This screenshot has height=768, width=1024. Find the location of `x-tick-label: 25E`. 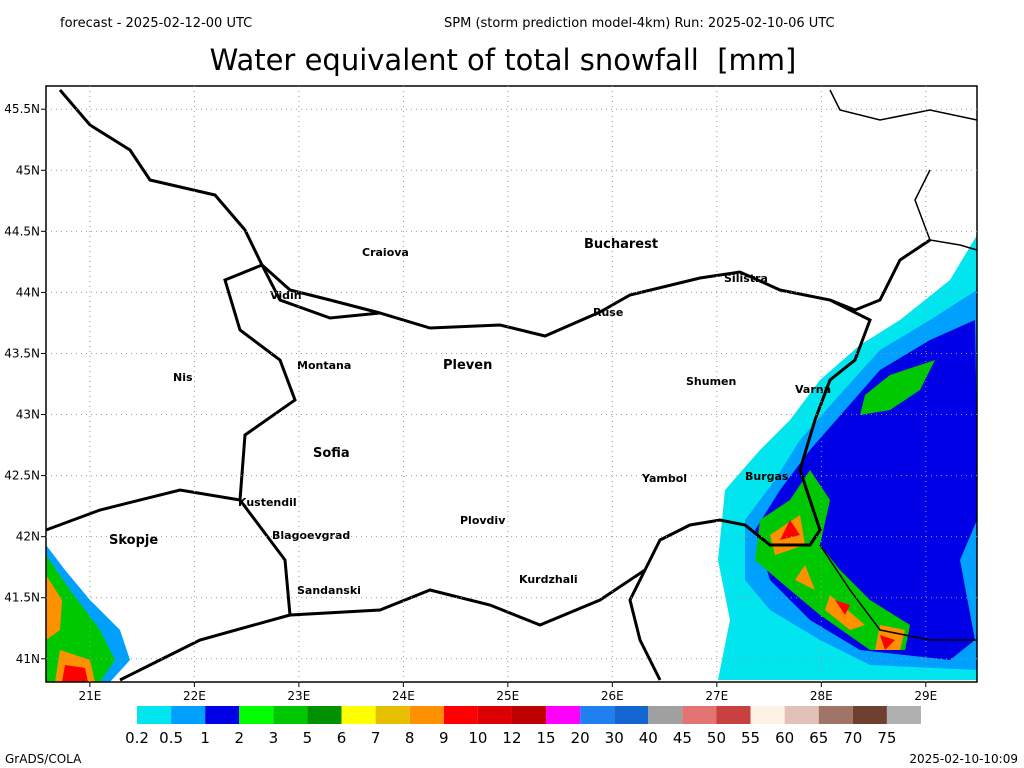

x-tick-label: 25E is located at coordinates (507, 696).